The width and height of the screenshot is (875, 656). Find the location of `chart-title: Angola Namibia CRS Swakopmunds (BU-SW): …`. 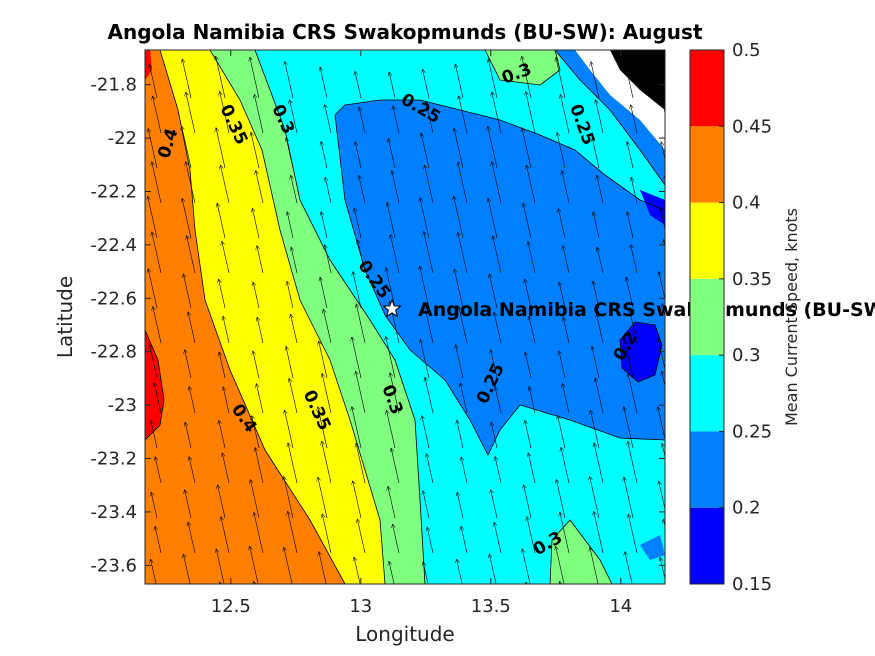

chart-title: Angola Namibia CRS Swakopmunds (BU-SW): … is located at coordinates (404, 32).